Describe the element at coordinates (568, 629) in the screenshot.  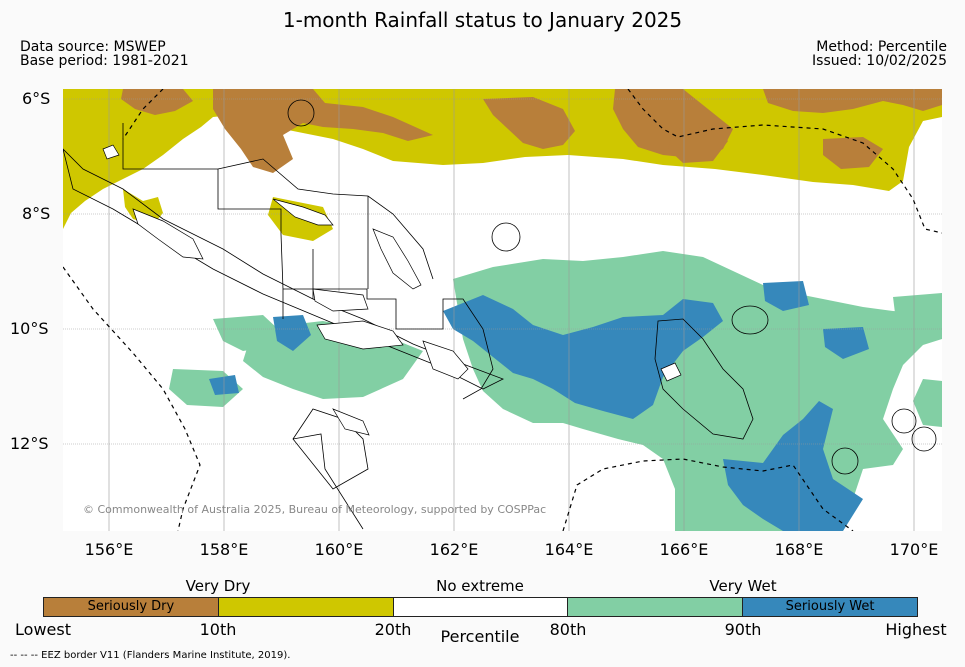
I see `colorbar-tick-80th: 80th` at that location.